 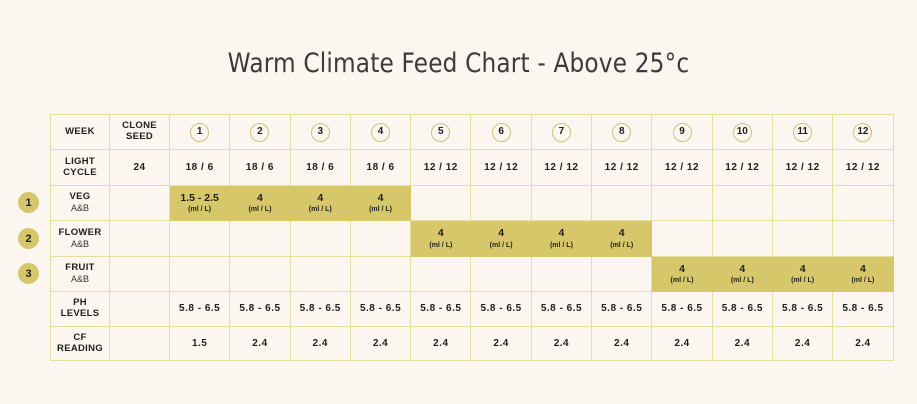 What do you see at coordinates (80, 268) in the screenshot?
I see `stage-name: FRUIT` at bounding box center [80, 268].